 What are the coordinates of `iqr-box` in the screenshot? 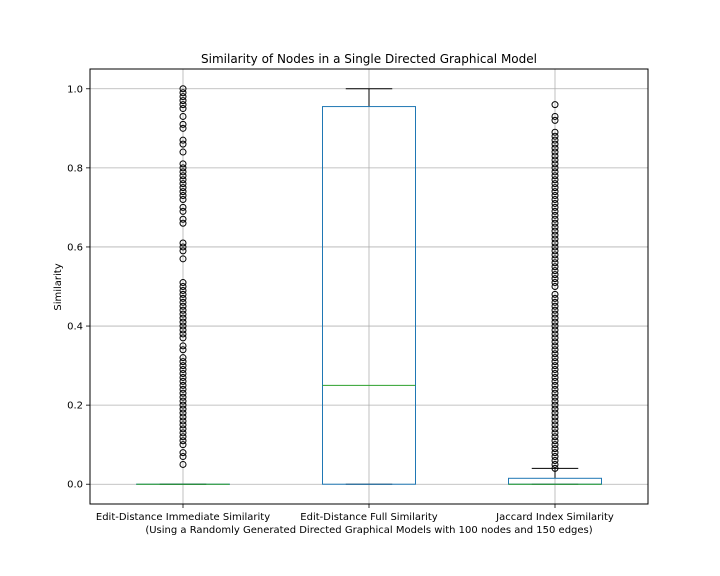 It's located at (369, 295).